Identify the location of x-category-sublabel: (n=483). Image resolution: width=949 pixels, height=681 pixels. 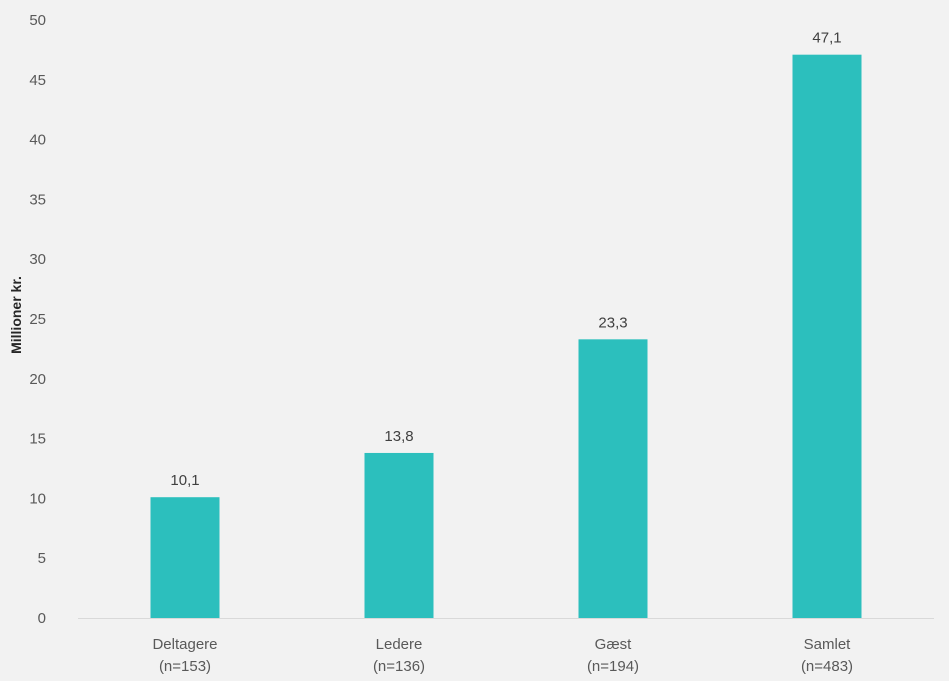
(827, 666).